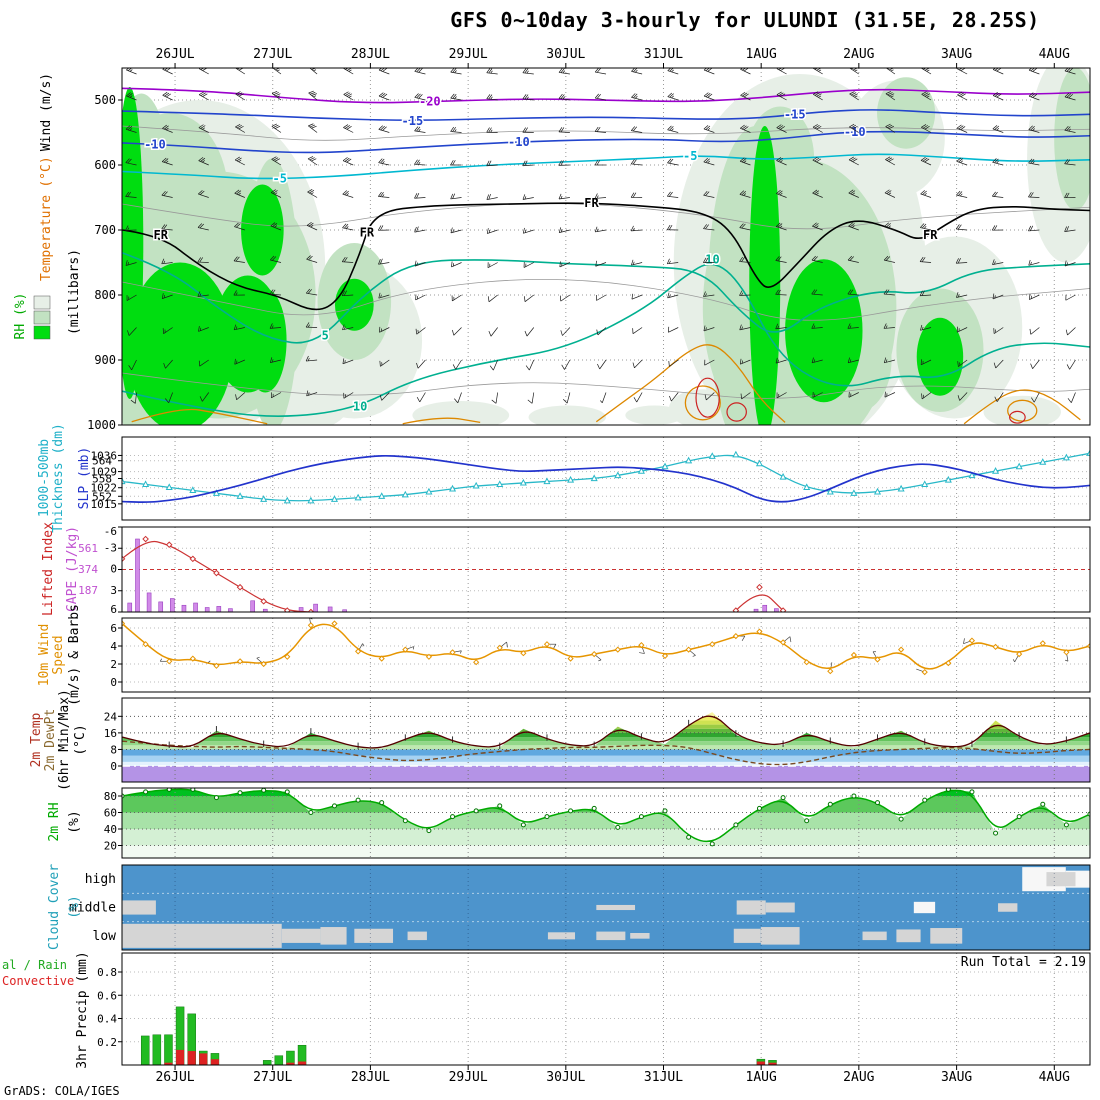  Describe the element at coordinates (58, 654) in the screenshot. I see `svg-text: Speed` at that location.